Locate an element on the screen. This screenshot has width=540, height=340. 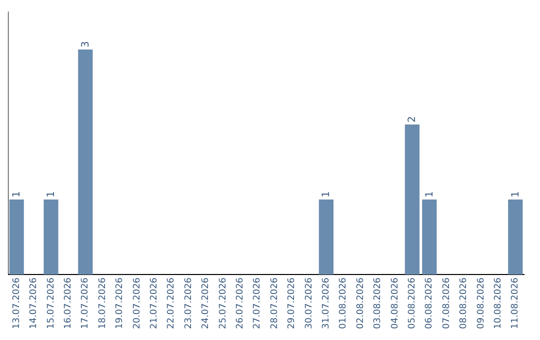
x-tick-label: 20.07.2026 is located at coordinates (137, 303).